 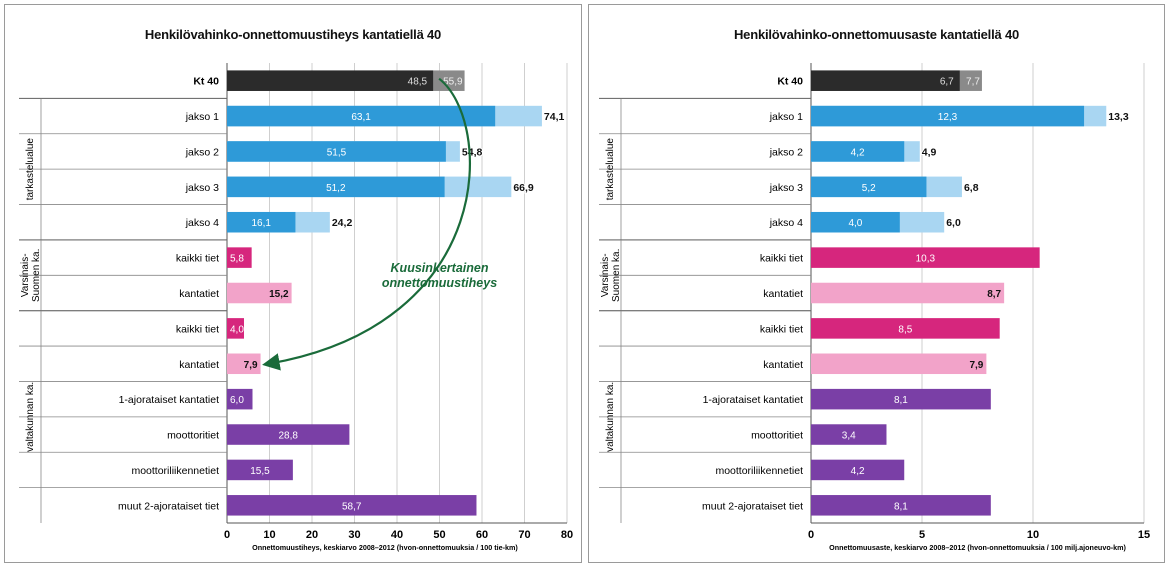 What do you see at coordinates (524, 535) in the screenshot?
I see `x-tick-label: 70` at bounding box center [524, 535].